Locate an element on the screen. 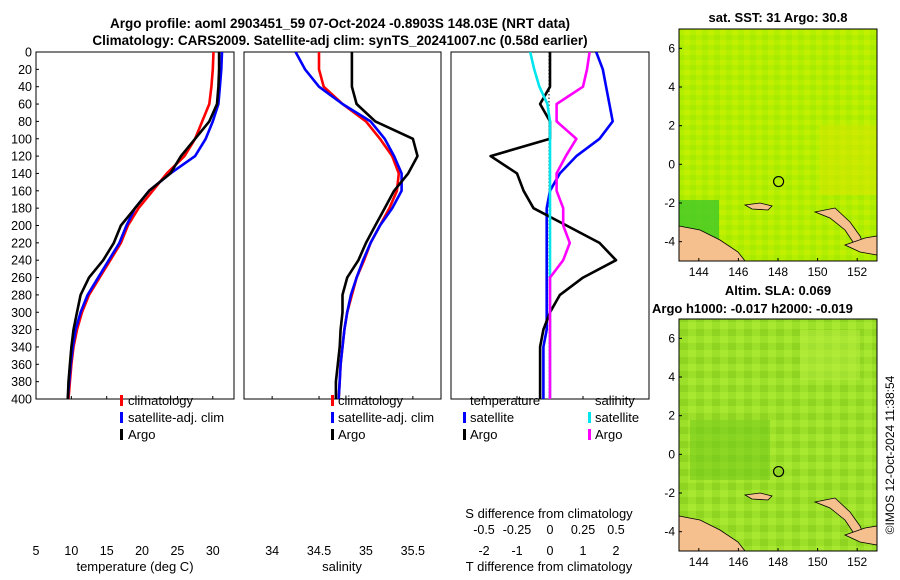 Image resolution: width=900 pixels, height=580 pixels. map-x-tick-label: 152 is located at coordinates (857, 562).